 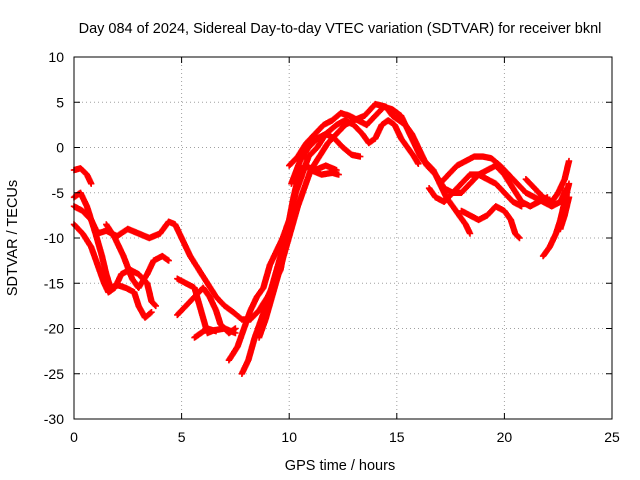 I want to click on y-tick-label: -15, so click(x=54, y=283).